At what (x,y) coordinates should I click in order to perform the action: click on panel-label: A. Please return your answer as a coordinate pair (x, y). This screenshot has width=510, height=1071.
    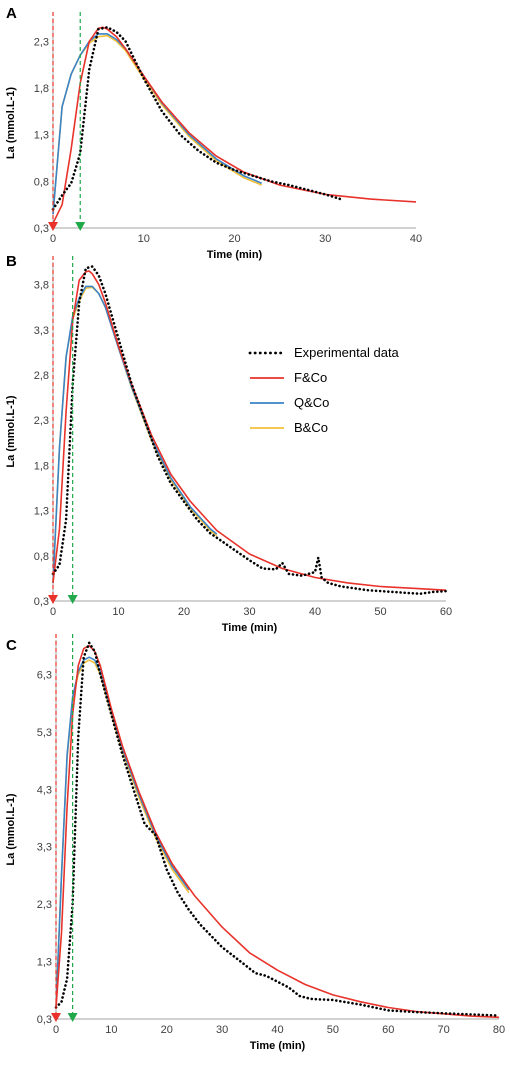
    Looking at the image, I should click on (11, 13).